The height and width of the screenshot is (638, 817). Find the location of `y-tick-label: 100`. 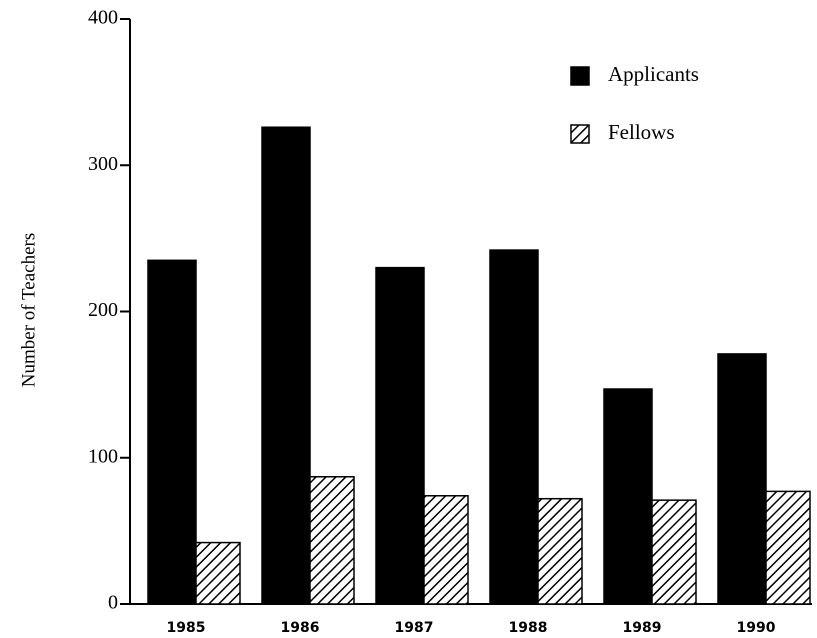

y-tick-label: 100 is located at coordinates (103, 456).